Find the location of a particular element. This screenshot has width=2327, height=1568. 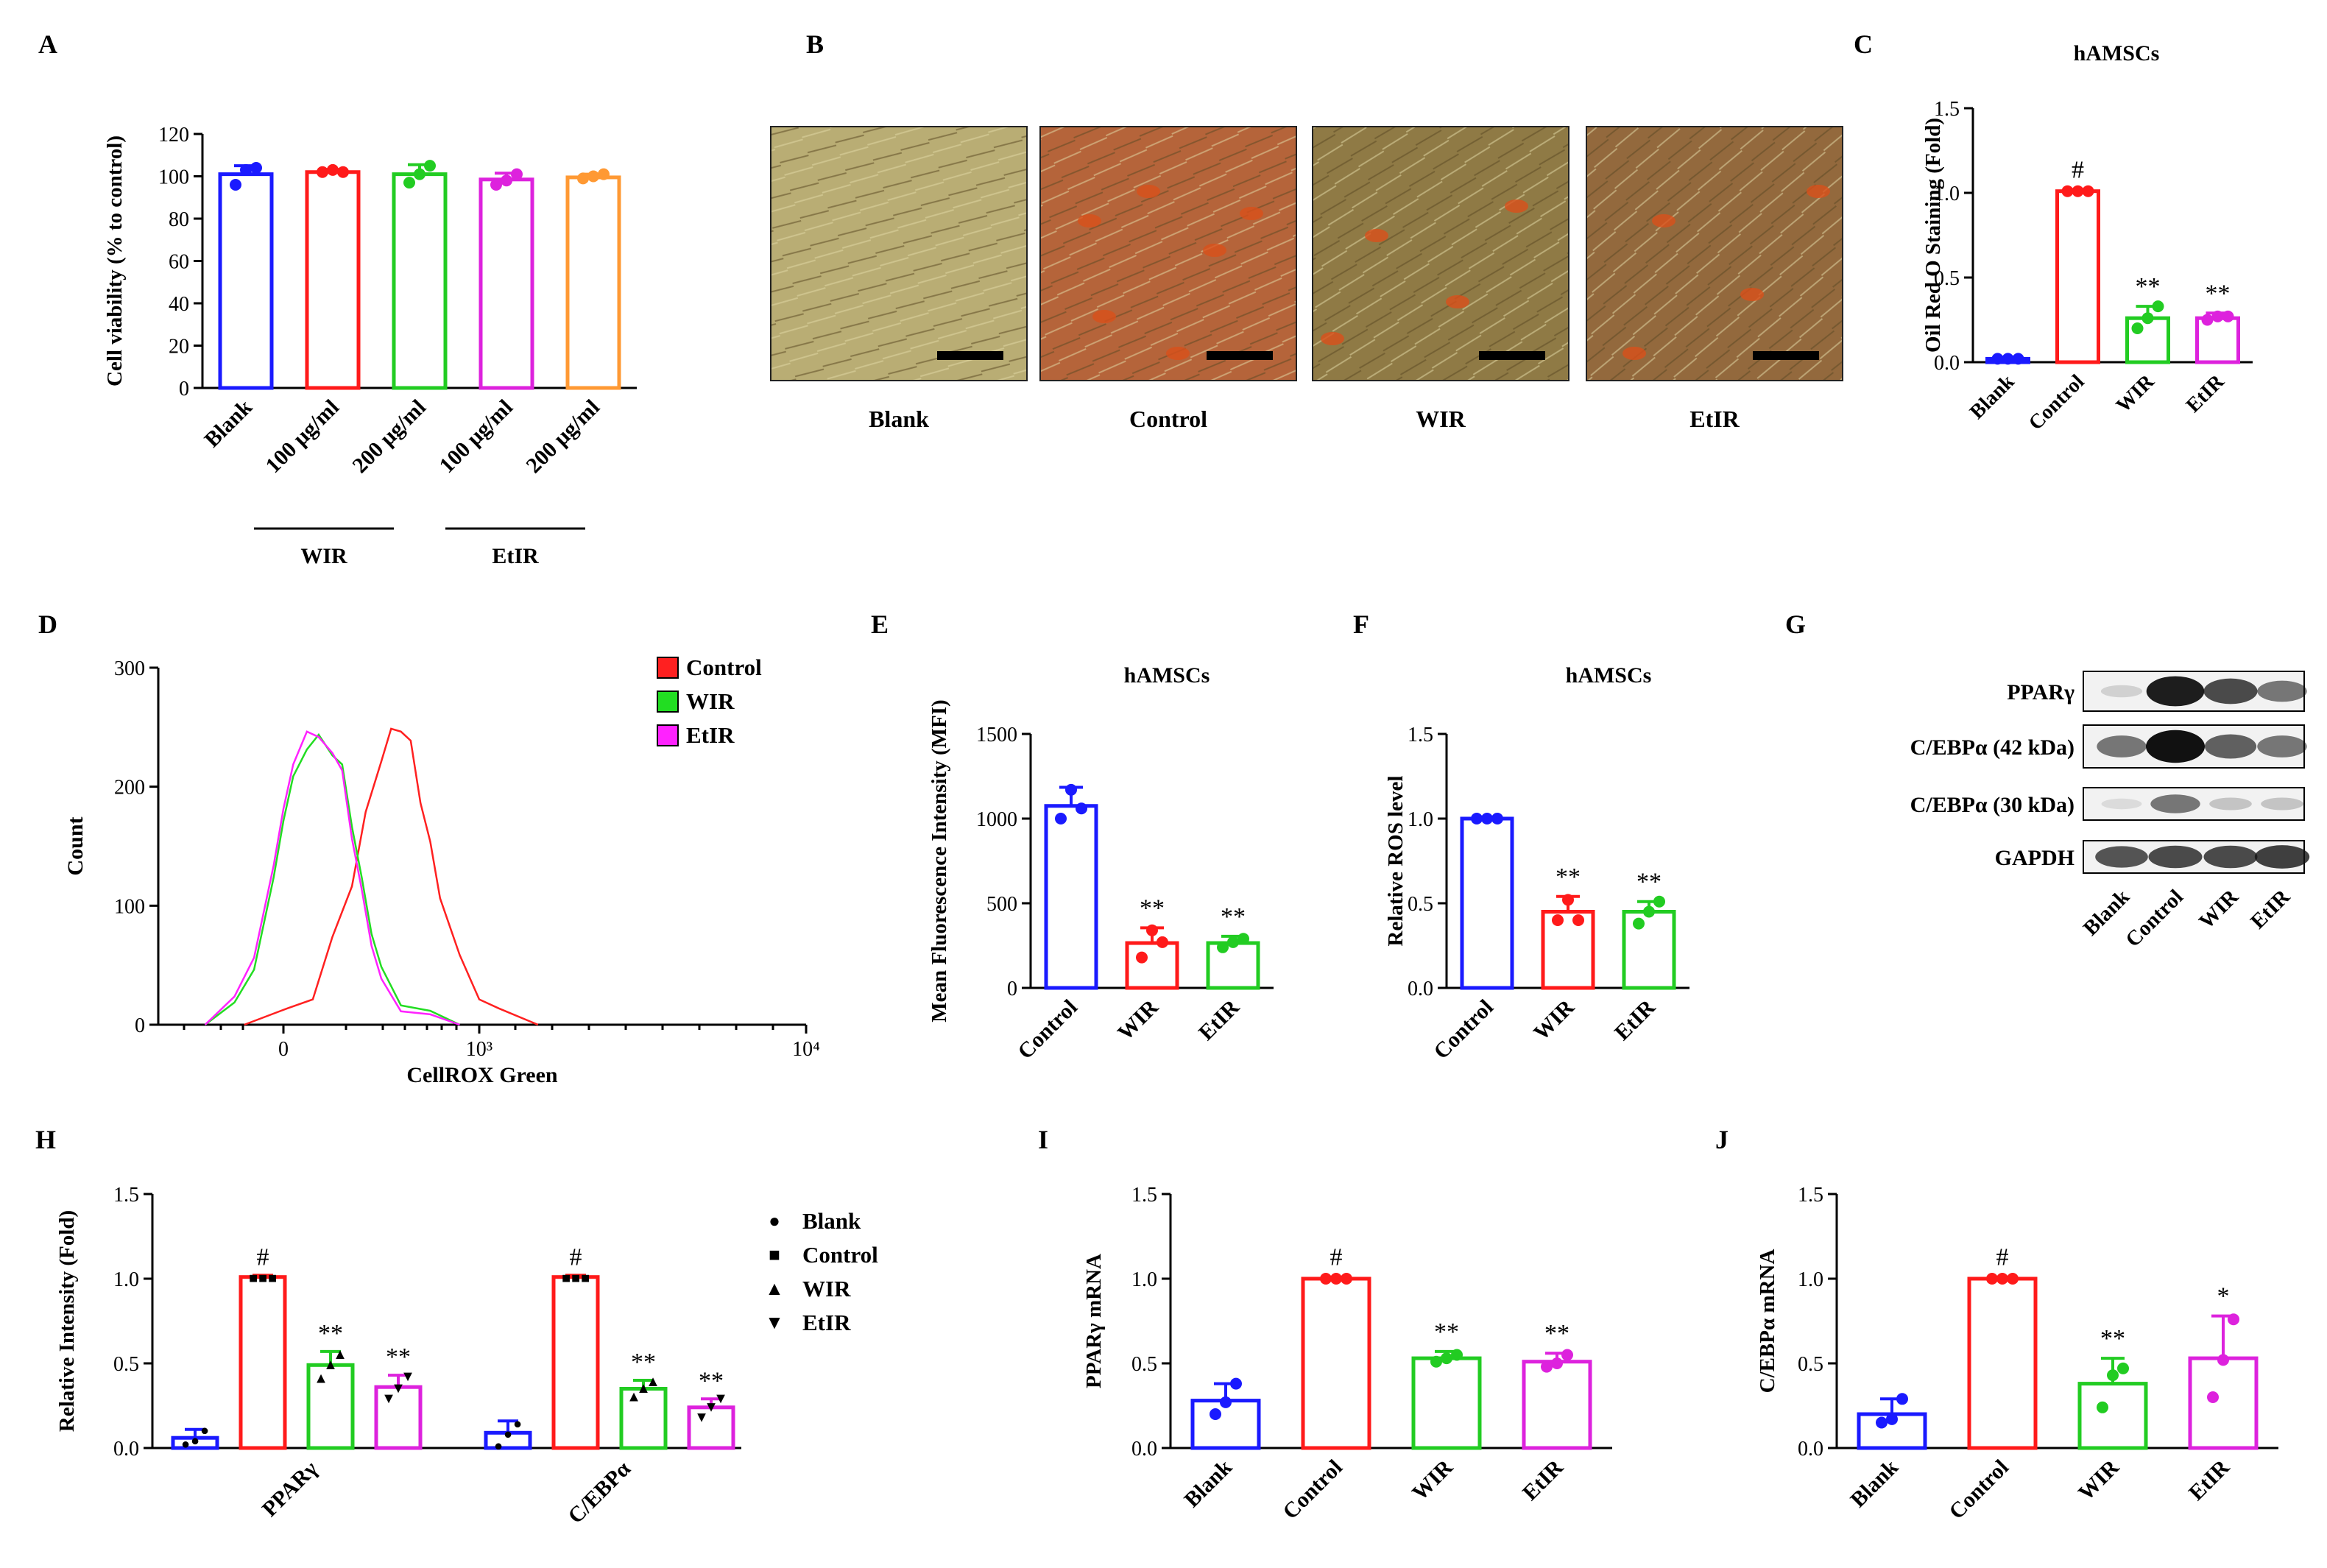

significance-mark: # is located at coordinates (1336, 1257).